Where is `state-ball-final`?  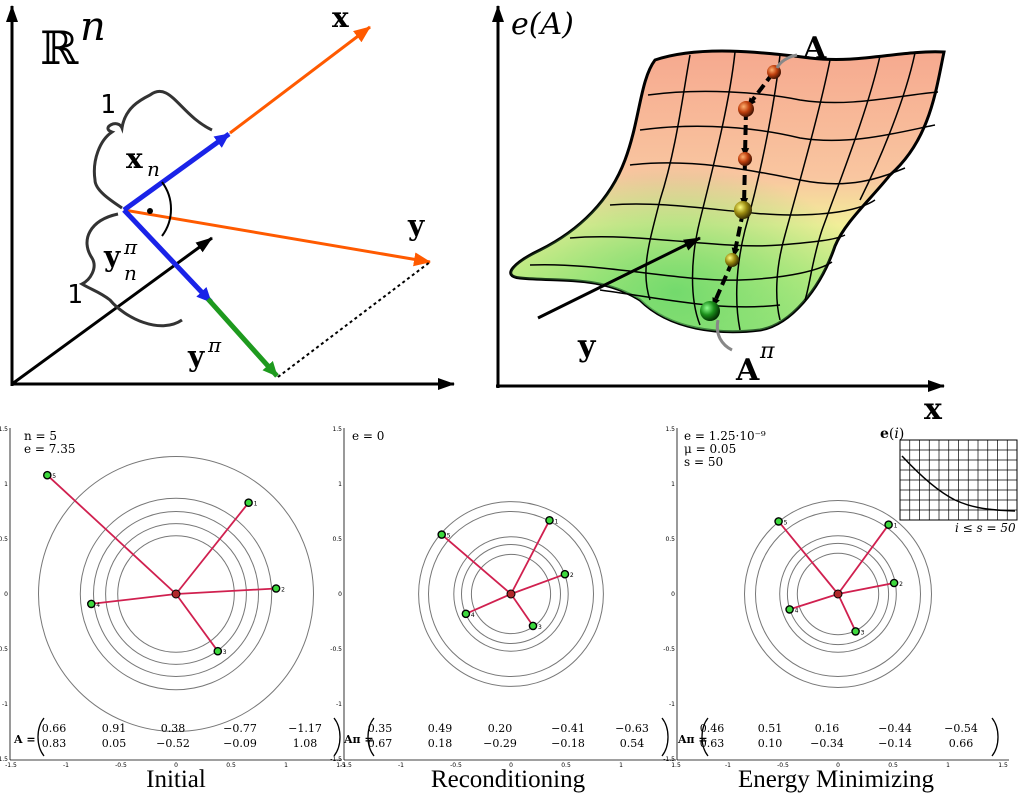
state-ball-final is located at coordinates (710, 311).